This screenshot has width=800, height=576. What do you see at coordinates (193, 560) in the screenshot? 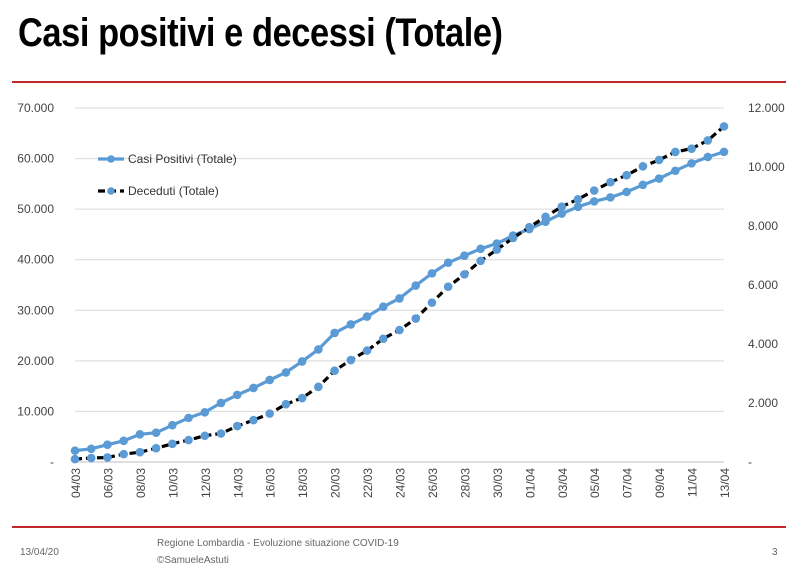
I see `footer-credit: ©SamueleAstuti` at bounding box center [193, 560].